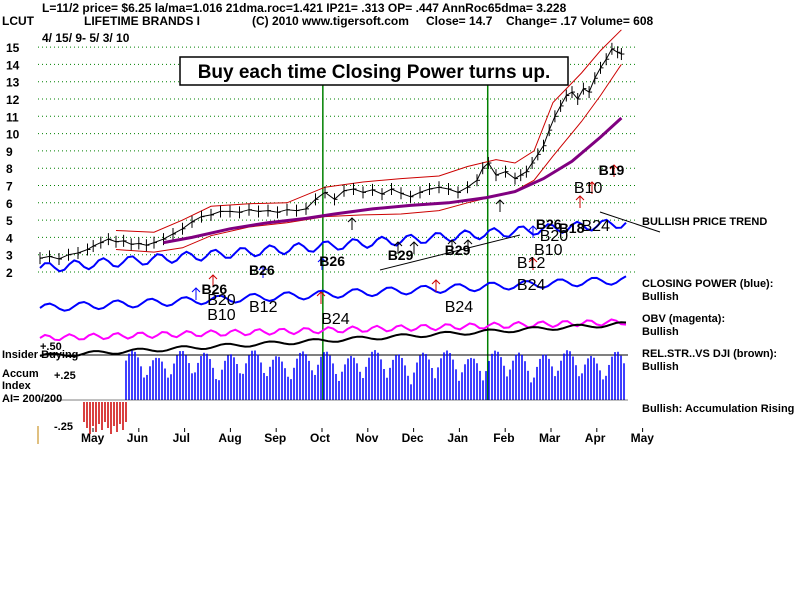 The height and width of the screenshot is (600, 800). I want to click on y-tick-label: 3, so click(9, 256).